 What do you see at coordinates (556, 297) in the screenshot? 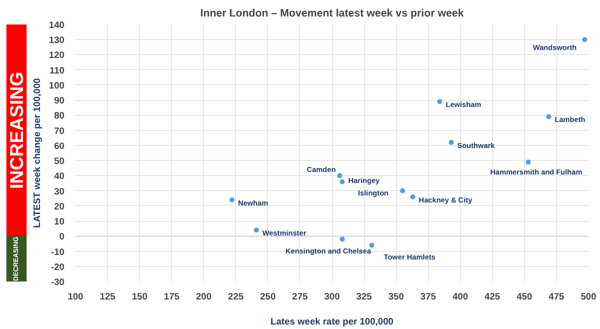
I see `x-tick-label: 475` at bounding box center [556, 297].